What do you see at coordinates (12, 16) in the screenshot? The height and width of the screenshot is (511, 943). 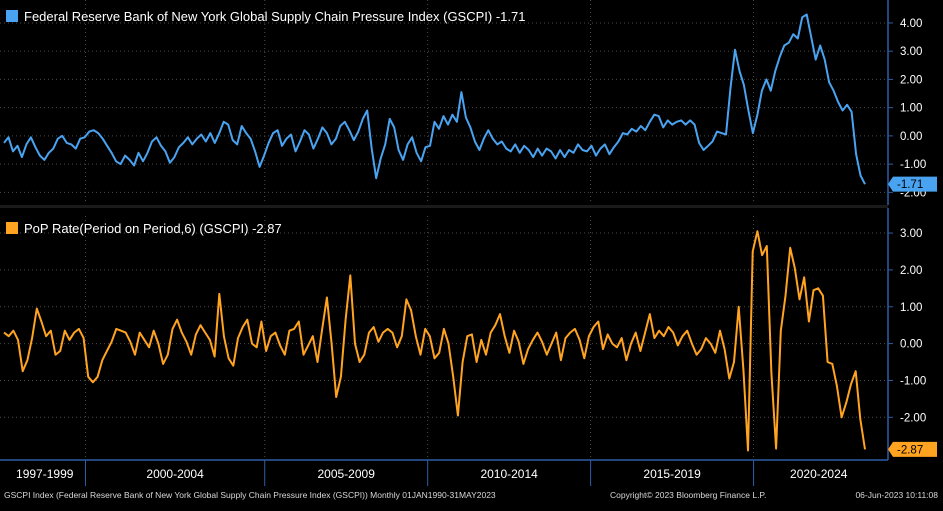 I see `gscpi-legend-swatch` at bounding box center [12, 16].